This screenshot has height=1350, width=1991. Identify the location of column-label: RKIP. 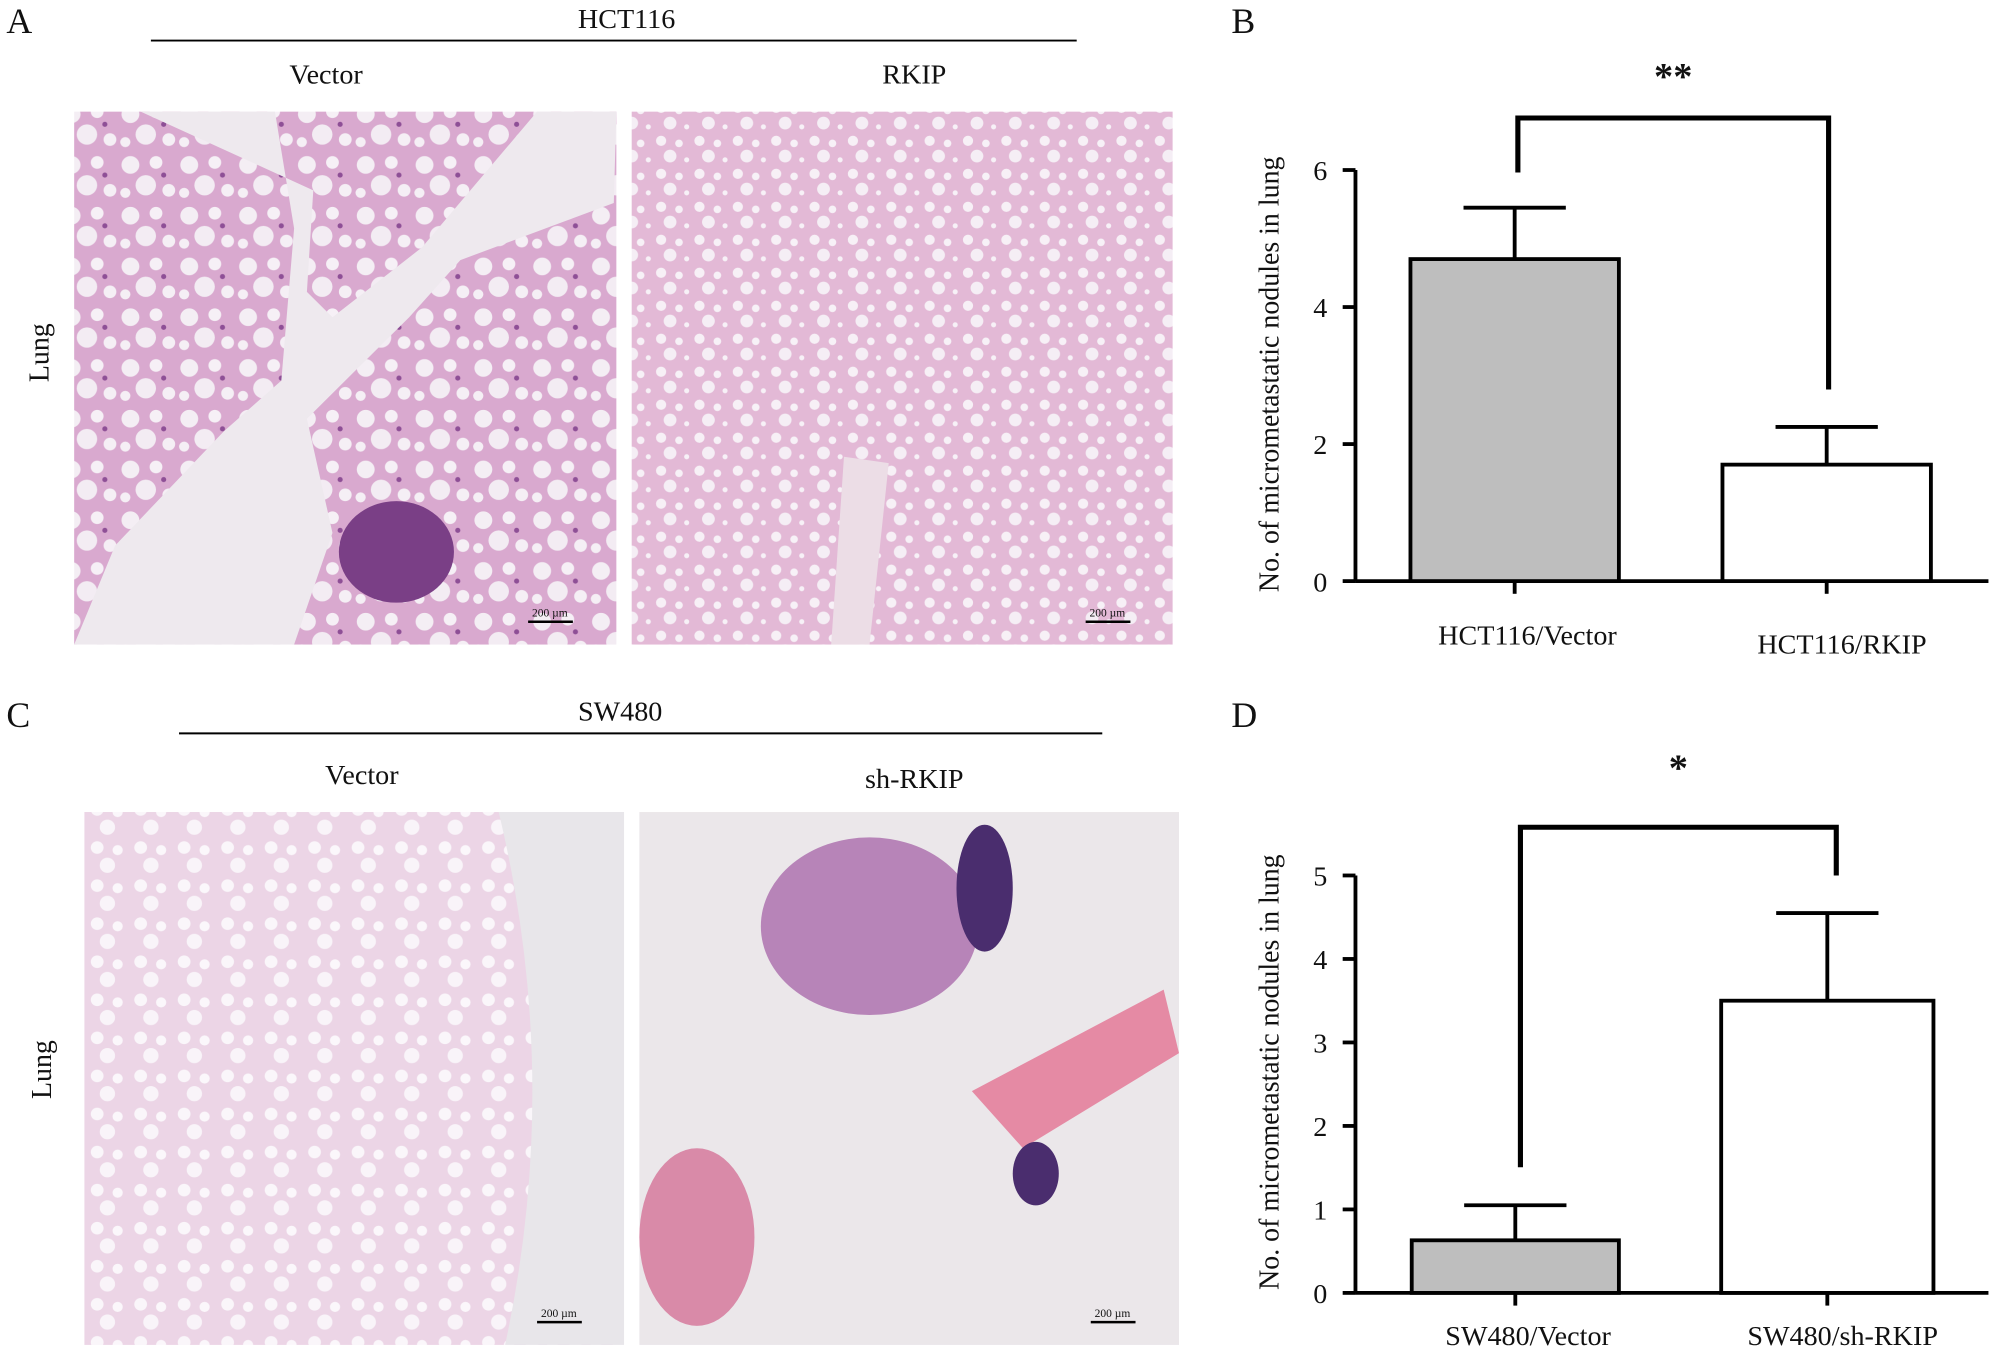
(914, 75).